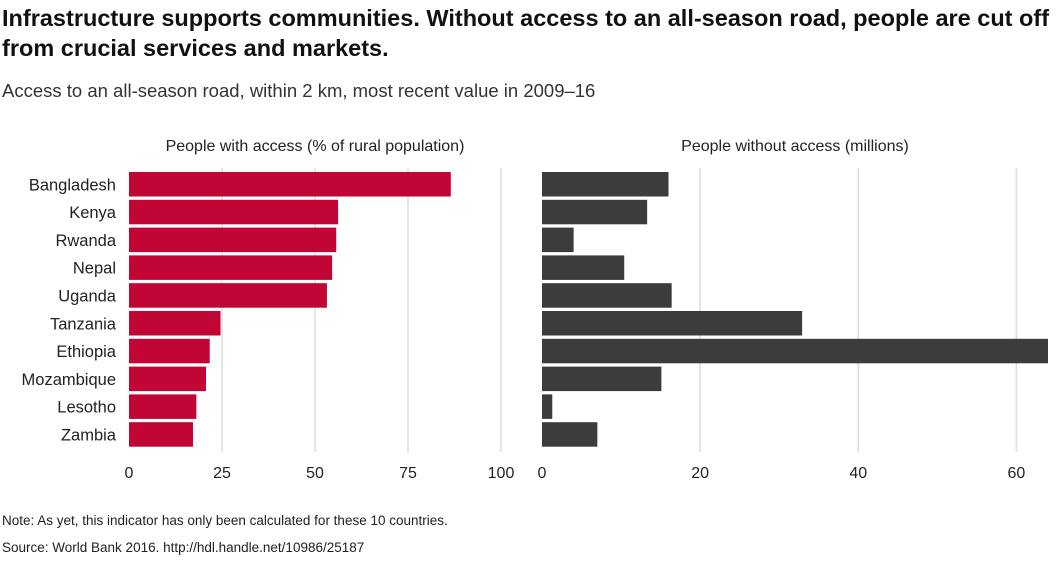 This screenshot has height=576, width=1056. What do you see at coordinates (175, 323) in the screenshot?
I see `left-bar-tanzania` at bounding box center [175, 323].